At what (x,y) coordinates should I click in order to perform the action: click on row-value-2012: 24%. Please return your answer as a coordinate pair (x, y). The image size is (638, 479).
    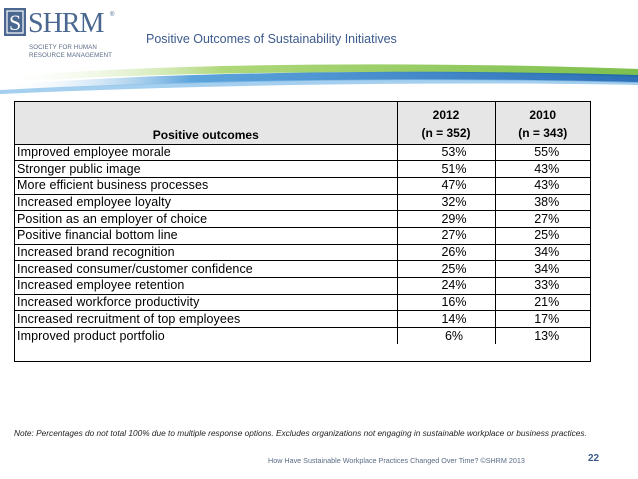
    Looking at the image, I should click on (446, 286).